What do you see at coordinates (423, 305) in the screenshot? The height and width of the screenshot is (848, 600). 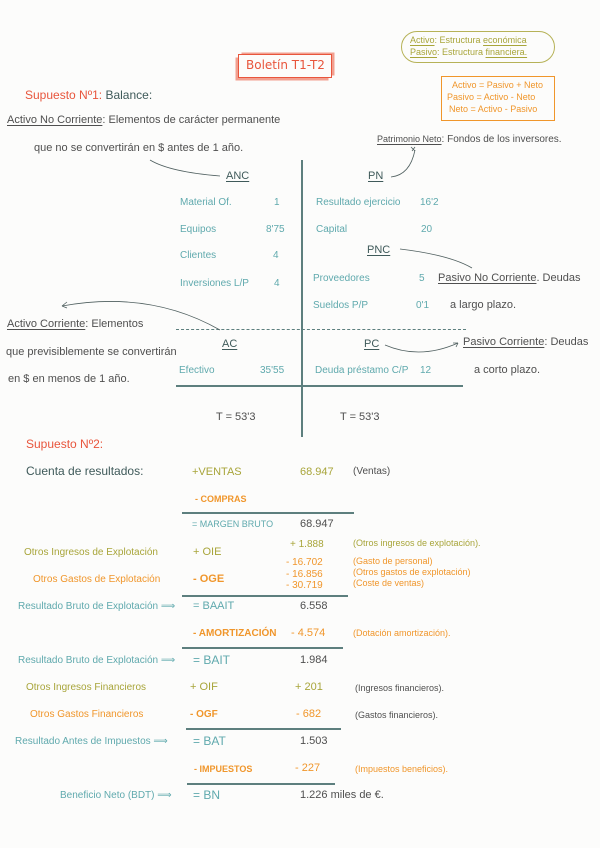 I see `pnc-item-value: 0'1` at bounding box center [423, 305].